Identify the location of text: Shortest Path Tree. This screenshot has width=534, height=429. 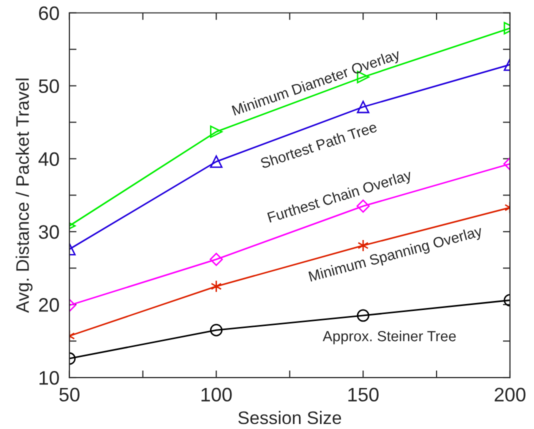
(319, 145).